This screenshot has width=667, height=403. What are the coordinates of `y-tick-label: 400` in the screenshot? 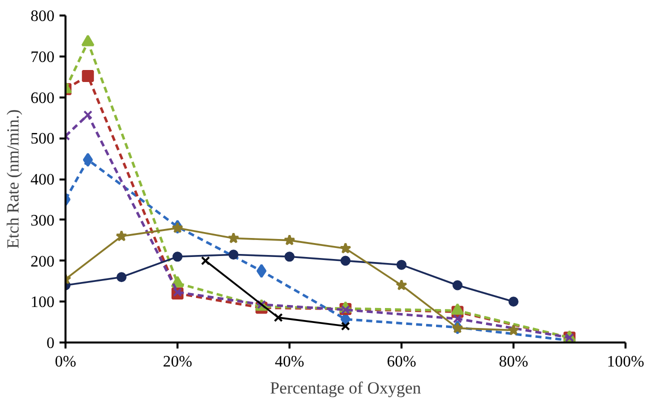 It's located at (42, 180).